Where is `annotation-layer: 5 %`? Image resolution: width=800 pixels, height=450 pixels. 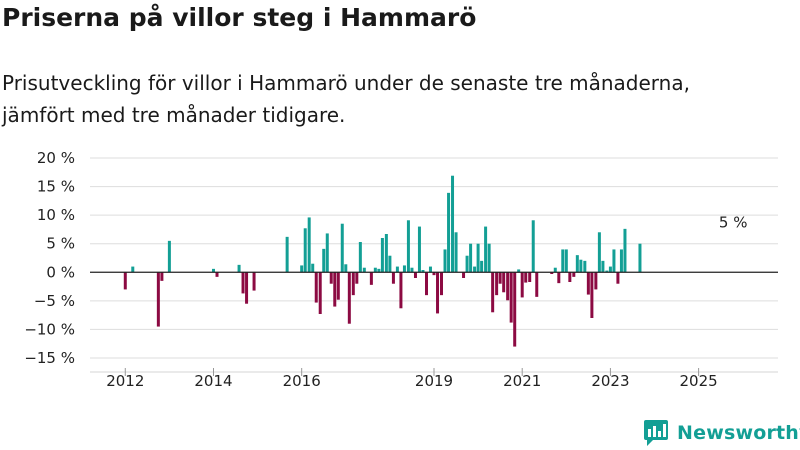
annotation-layer: 5 % is located at coordinates (733, 223).